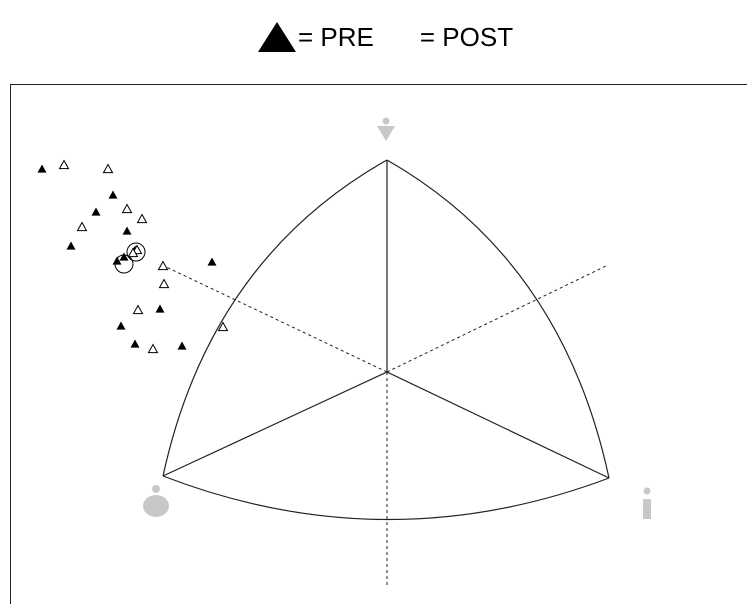  I want to click on post-mean-circle, so click(136, 252).